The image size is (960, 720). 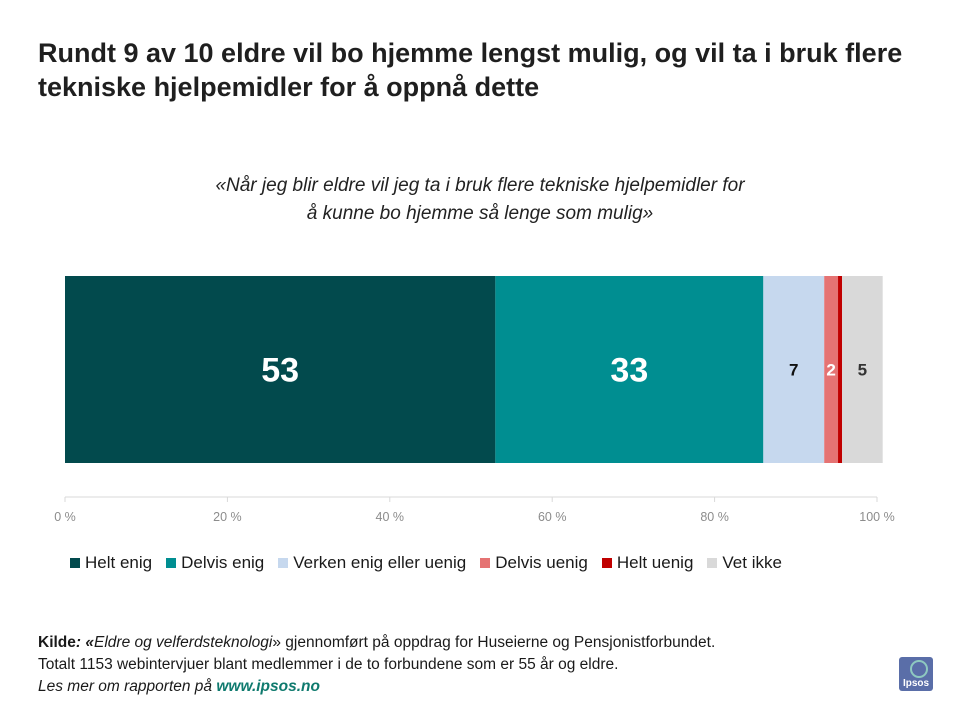 I want to click on data-label: 2, so click(x=830, y=370).